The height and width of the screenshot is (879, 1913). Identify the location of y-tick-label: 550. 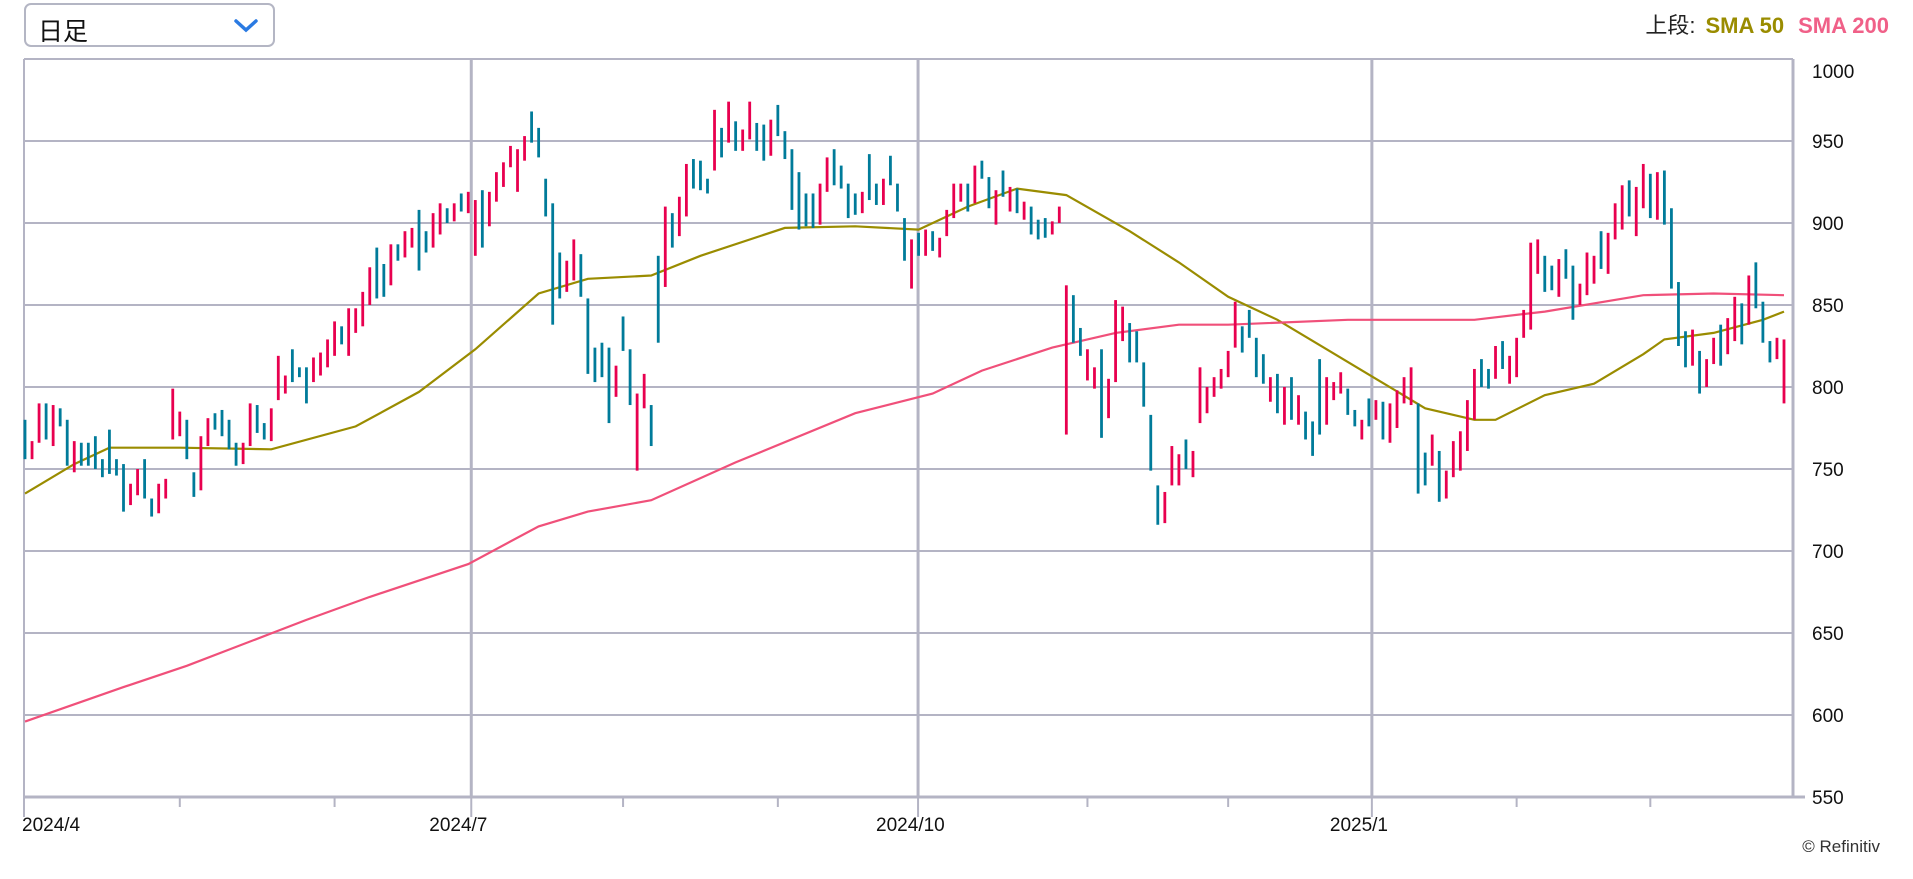
(1828, 798).